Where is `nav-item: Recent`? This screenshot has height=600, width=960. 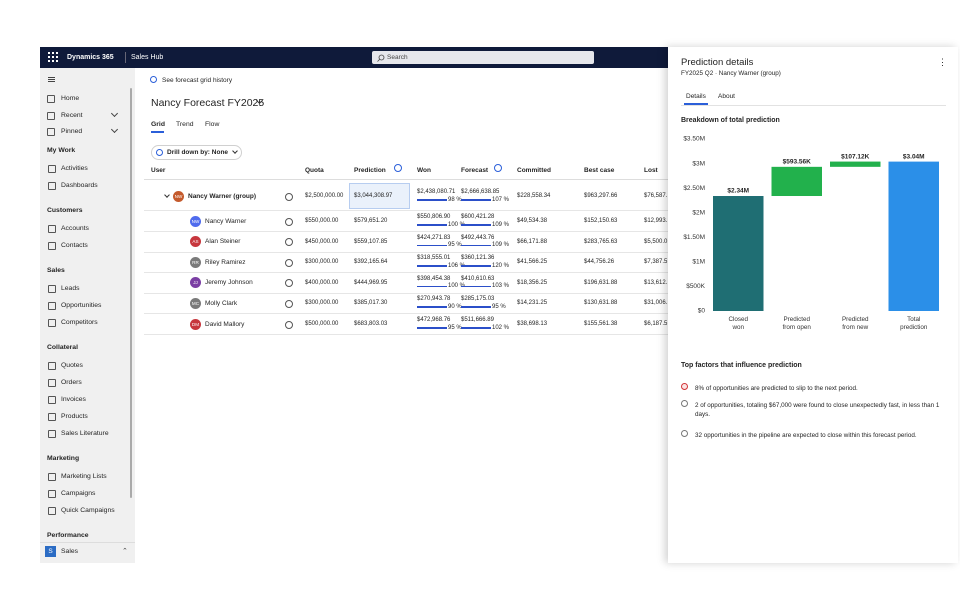 nav-item: Recent is located at coordinates (72, 115).